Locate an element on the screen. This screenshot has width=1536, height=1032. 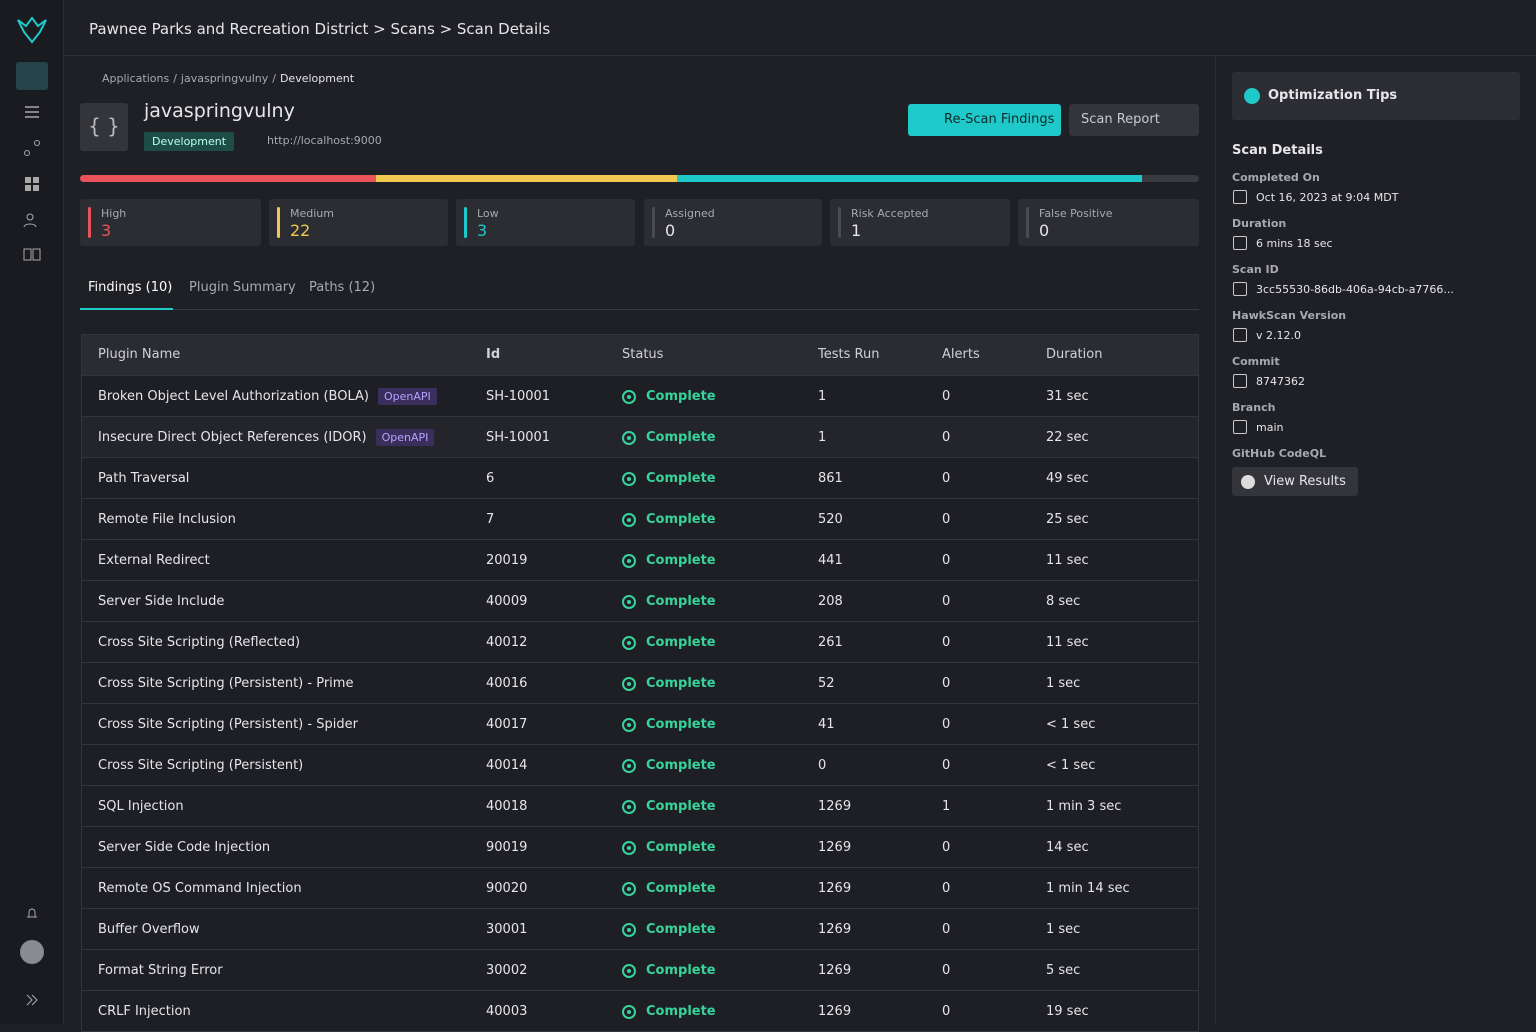
column-header: Plugin Name is located at coordinates (139, 354).